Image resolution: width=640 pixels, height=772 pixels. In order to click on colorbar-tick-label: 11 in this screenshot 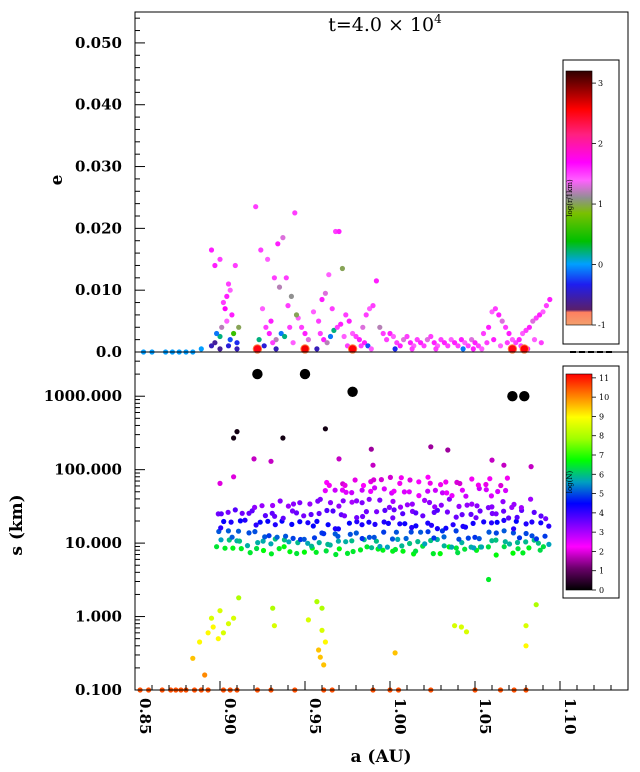, I will do `click(604, 378)`.